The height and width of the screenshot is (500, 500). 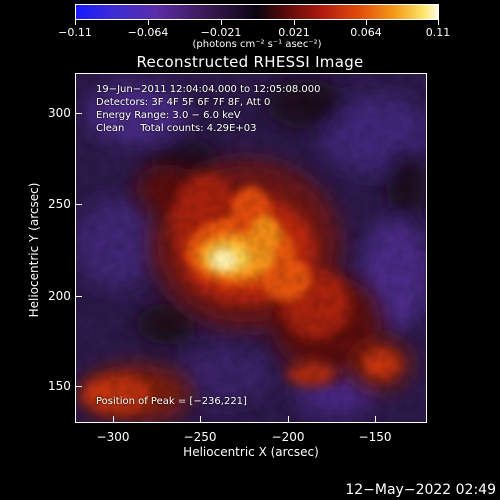 I want to click on x-tick-label: −300, so click(x=113, y=437).